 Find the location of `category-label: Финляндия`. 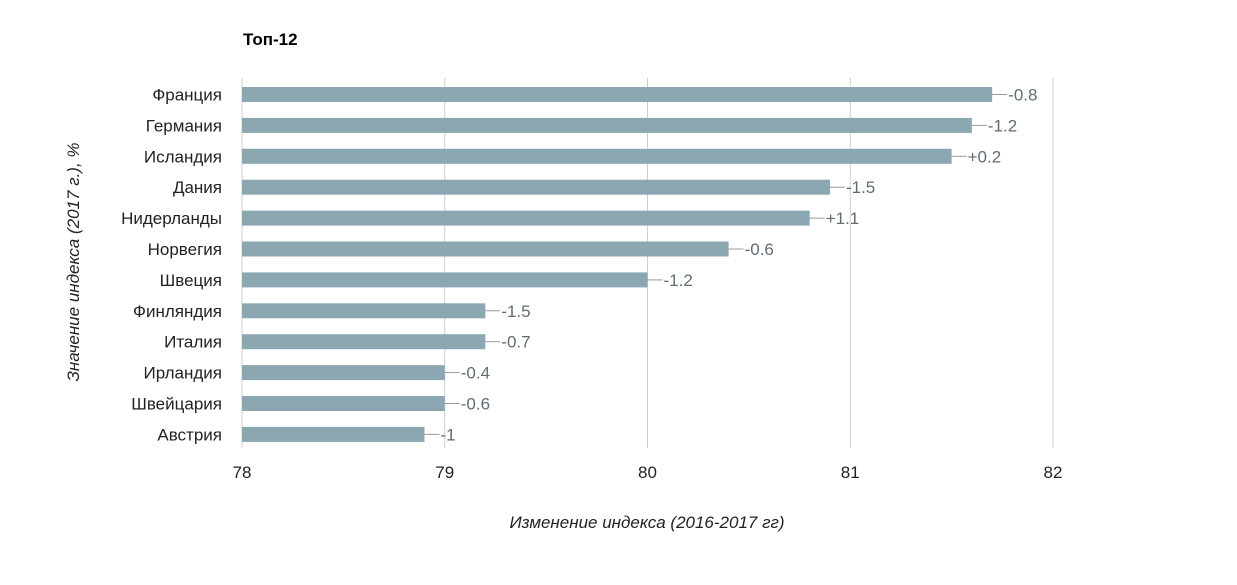

category-label: Финляндия is located at coordinates (177, 311).